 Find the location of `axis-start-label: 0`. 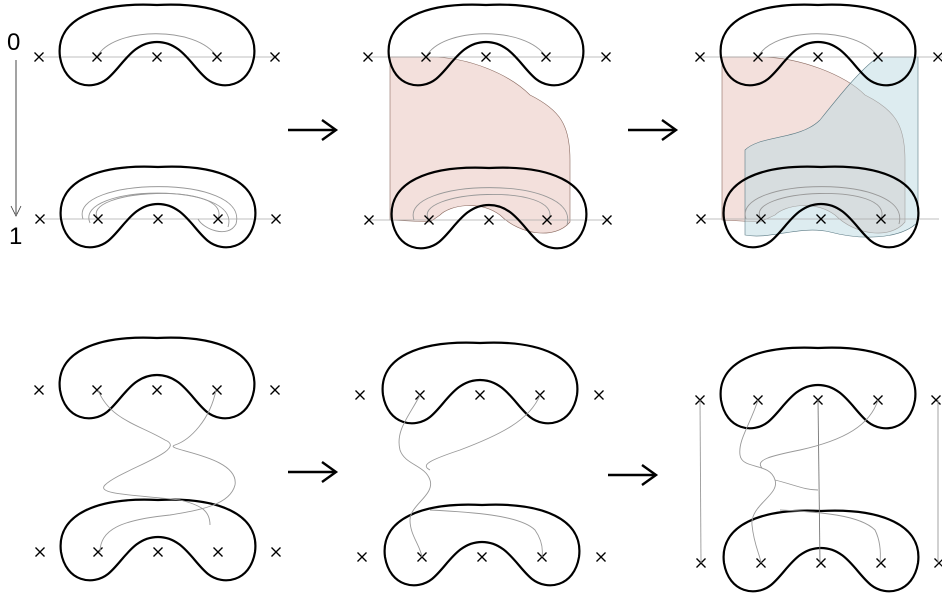

axis-start-label: 0 is located at coordinates (13, 42).